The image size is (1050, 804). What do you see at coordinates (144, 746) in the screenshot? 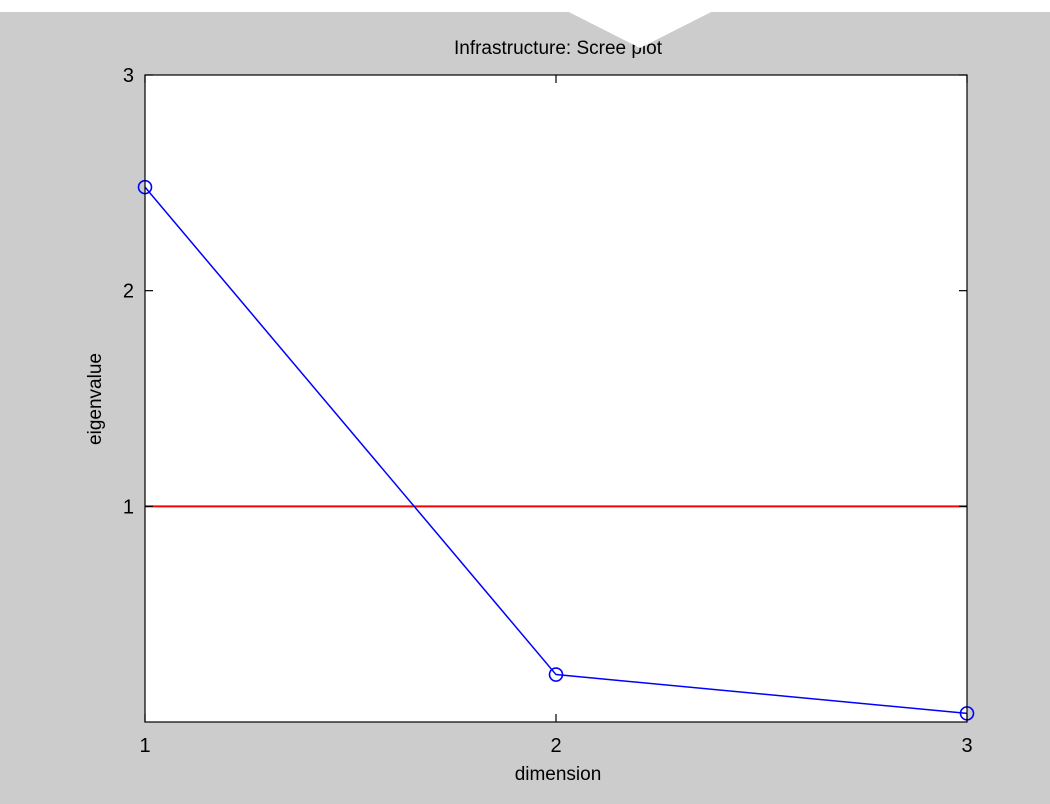
I see `x-tick-label: 1` at bounding box center [144, 746].